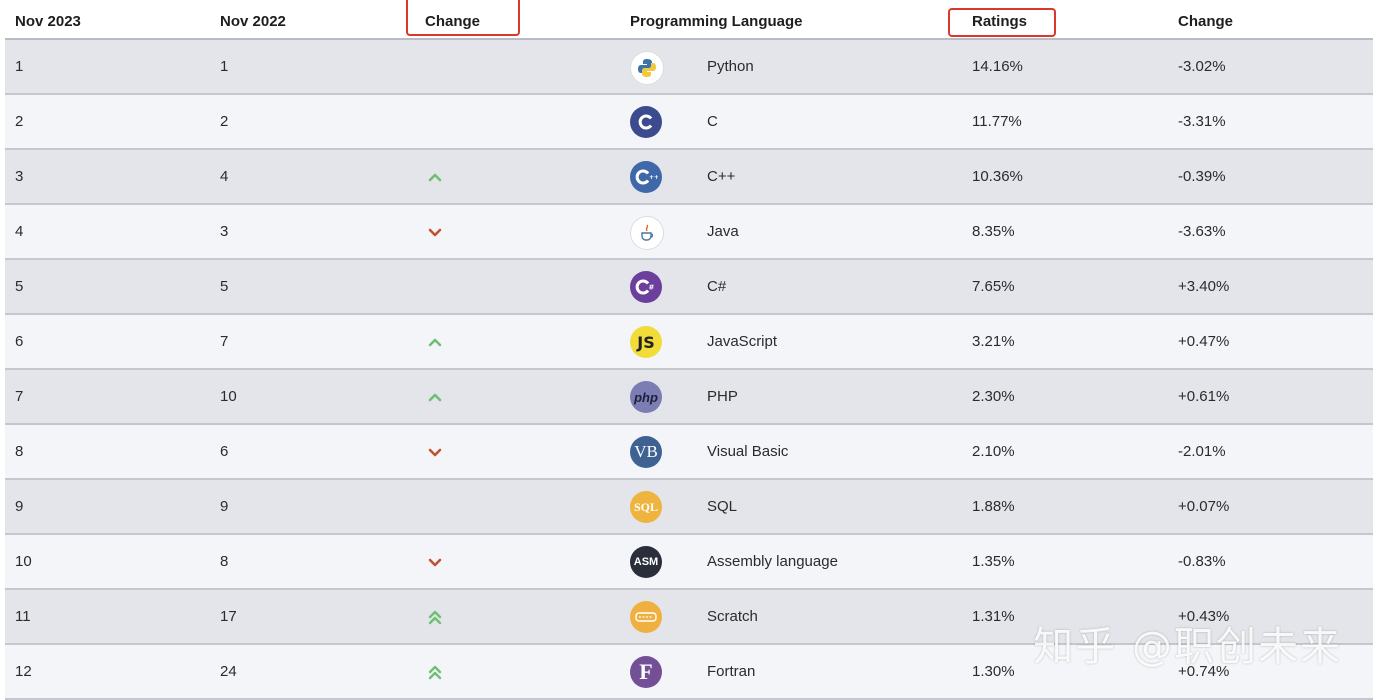 The image size is (1378, 700). Describe the element at coordinates (19, 286) in the screenshot. I see `rank-nov-2023: 5` at that location.